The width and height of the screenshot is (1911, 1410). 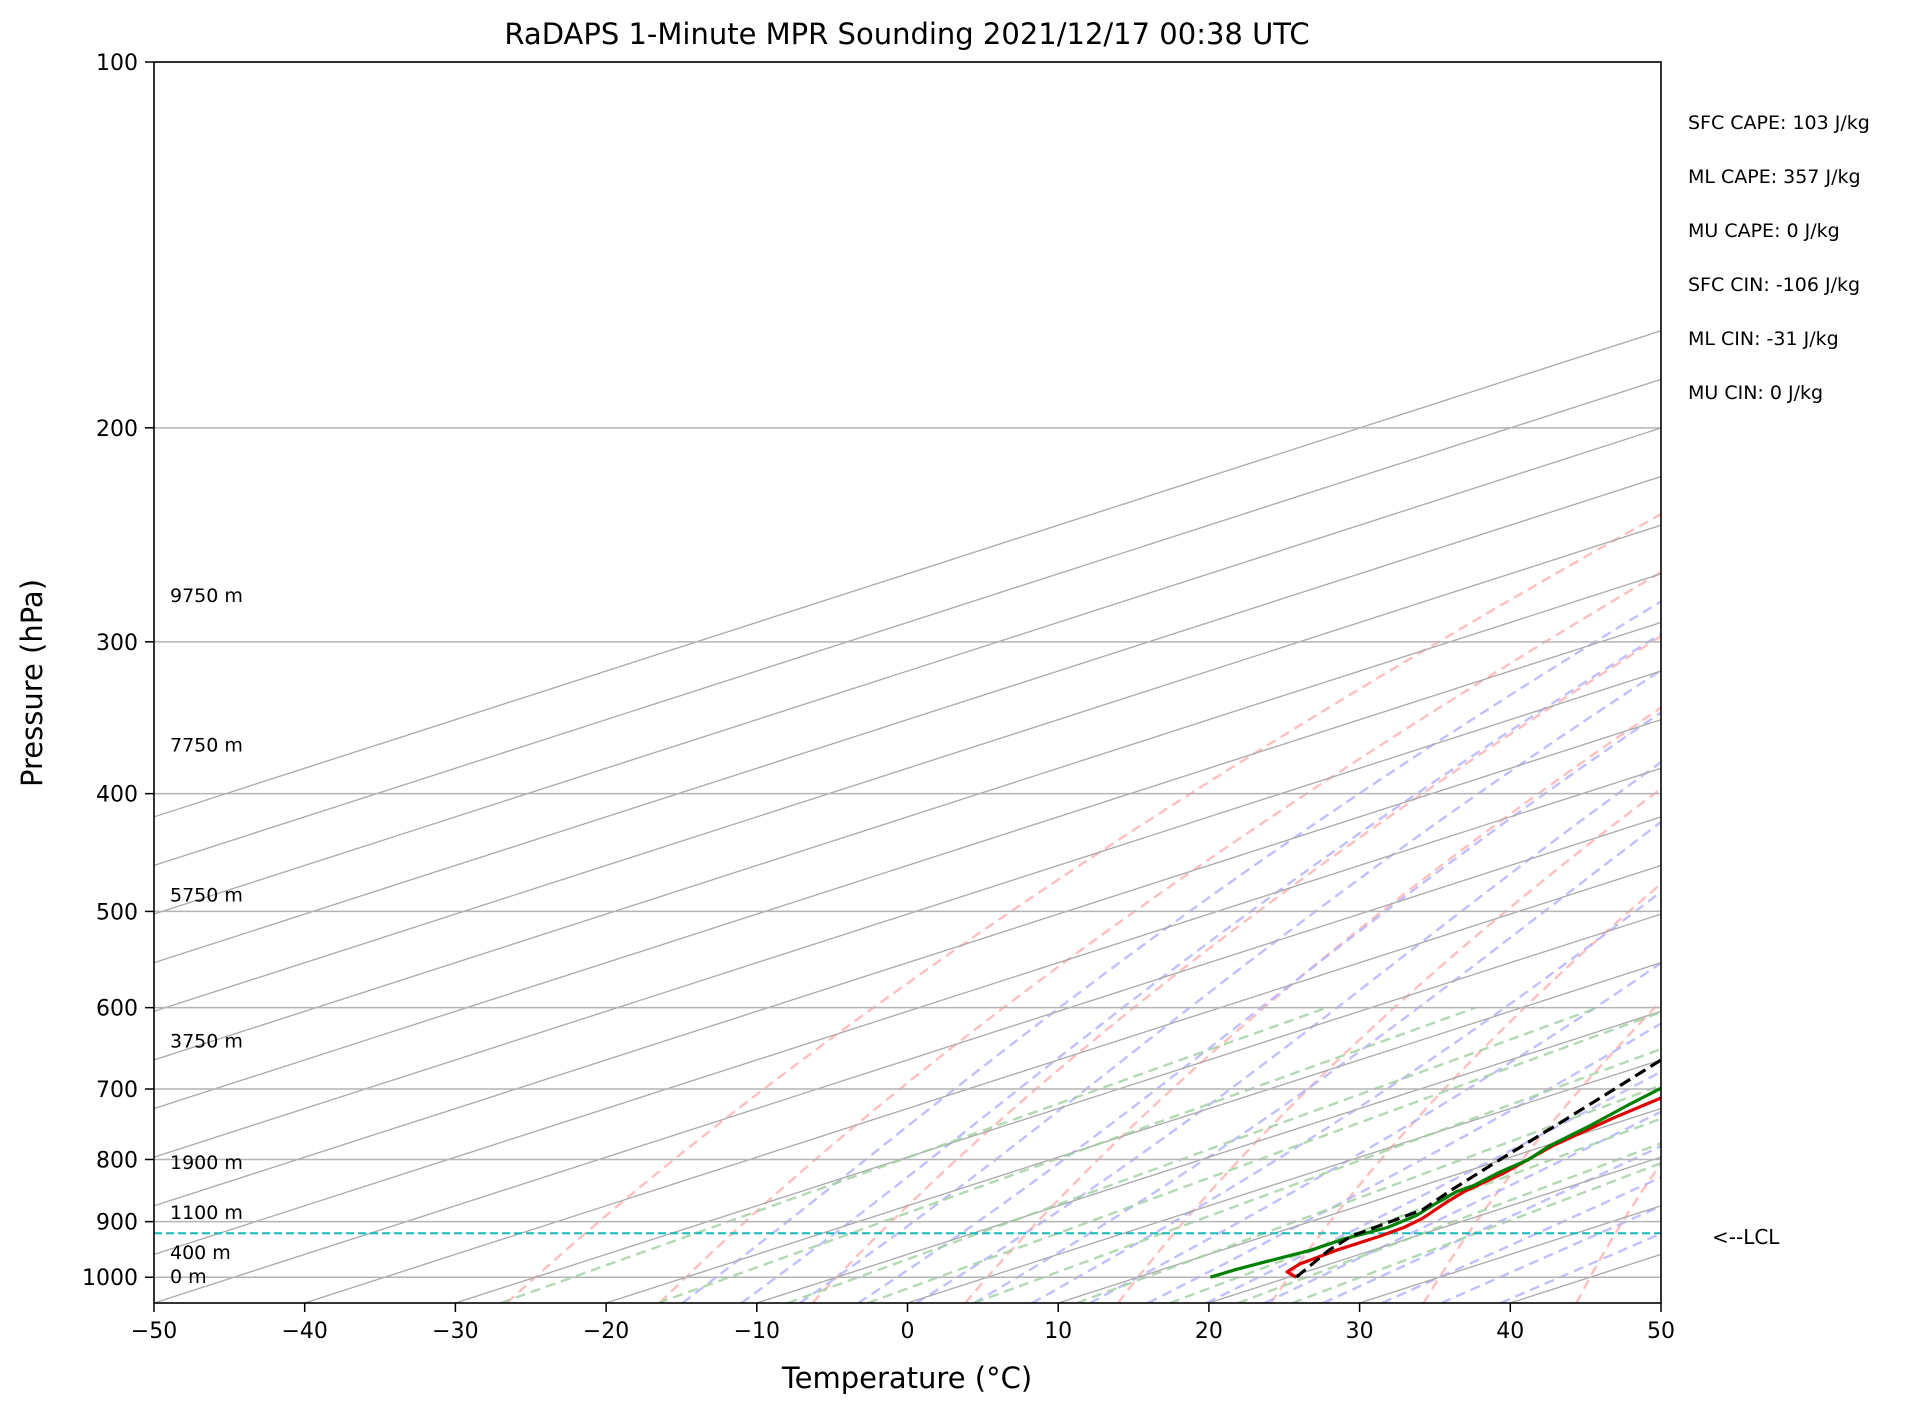 I want to click on y-tick-label: 200, so click(x=117, y=429).